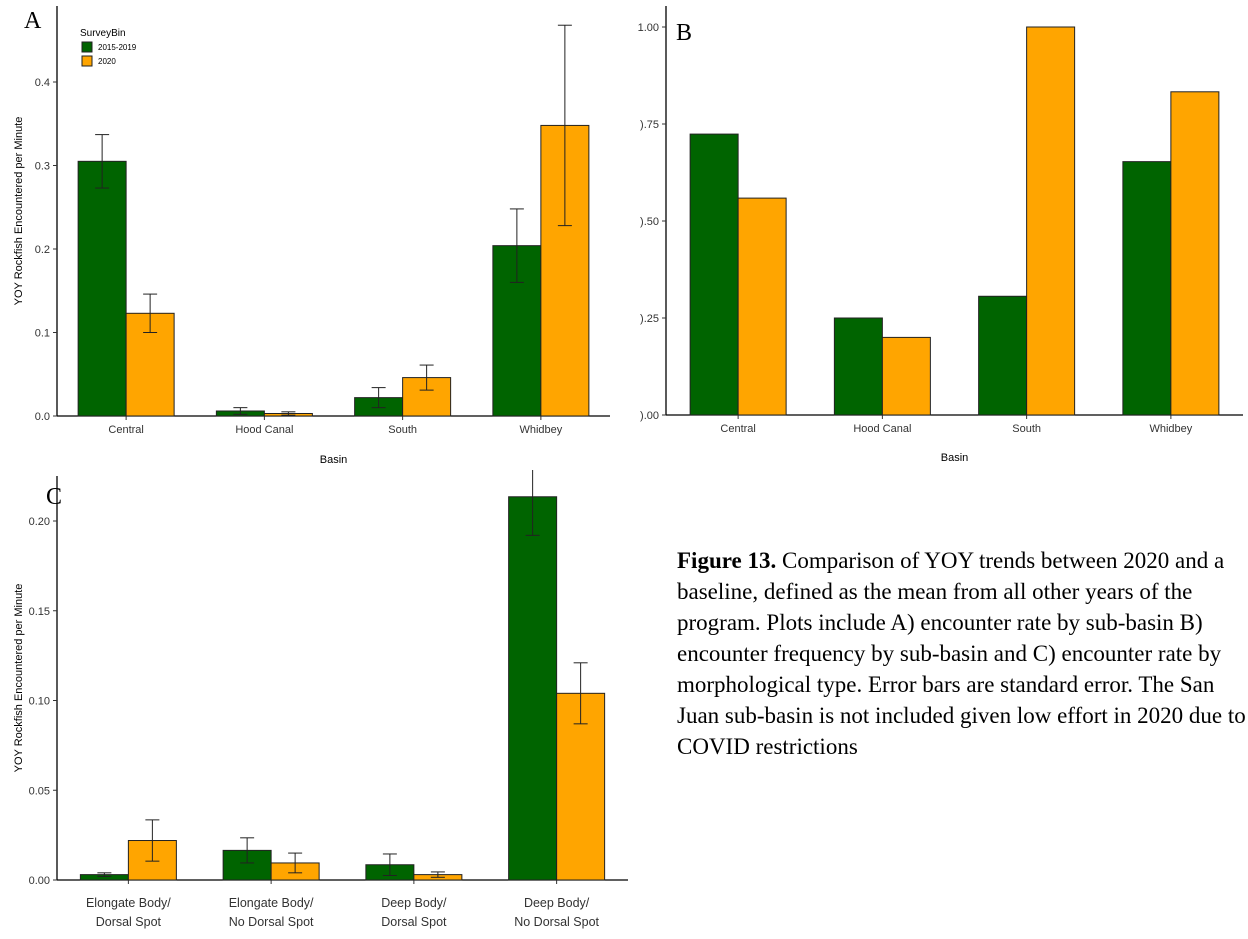  I want to click on chart-a-y-tick-label: 0.0, so click(42, 417).